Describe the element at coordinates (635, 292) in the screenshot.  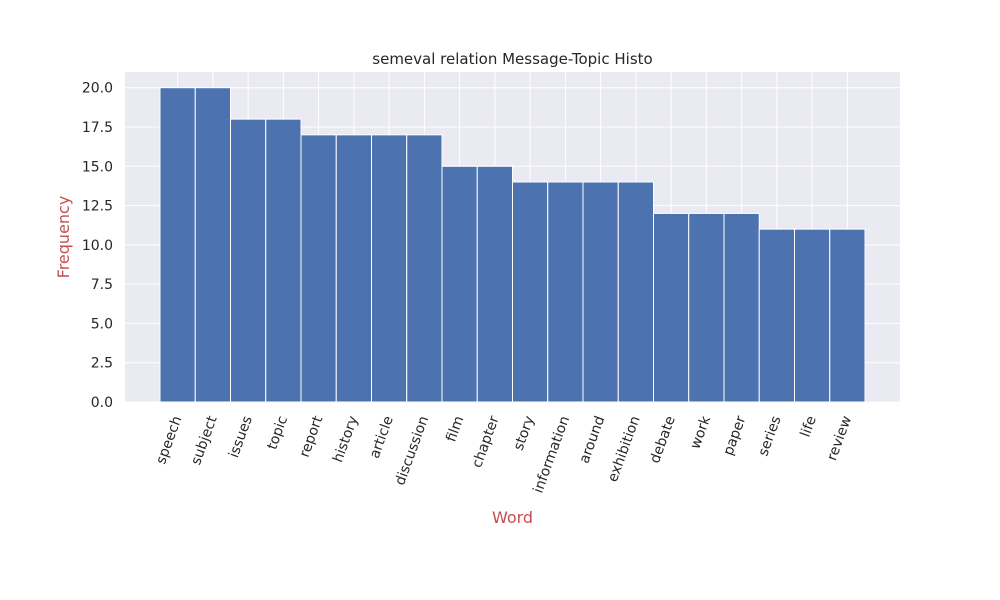
I see `bar-exhibition` at that location.